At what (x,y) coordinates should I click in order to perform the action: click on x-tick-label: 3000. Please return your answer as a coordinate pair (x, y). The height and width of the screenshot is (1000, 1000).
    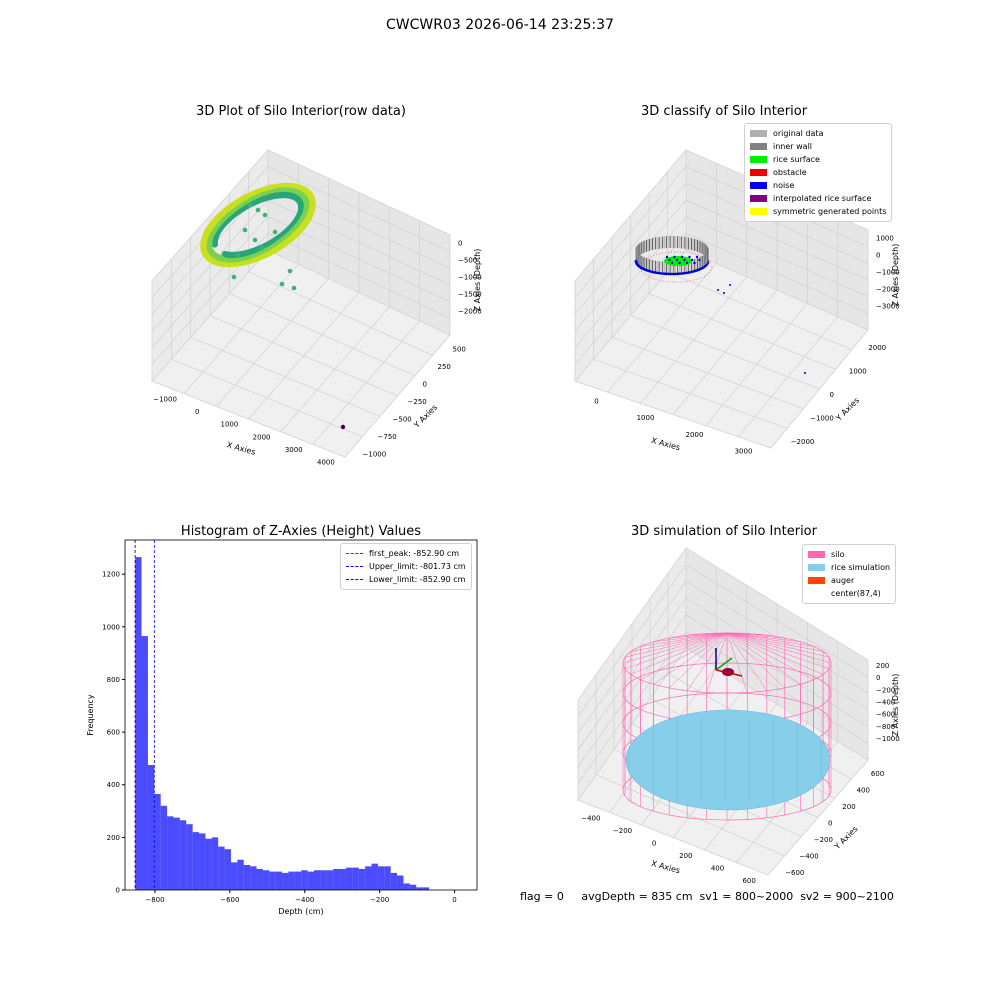
    Looking at the image, I should click on (294, 450).